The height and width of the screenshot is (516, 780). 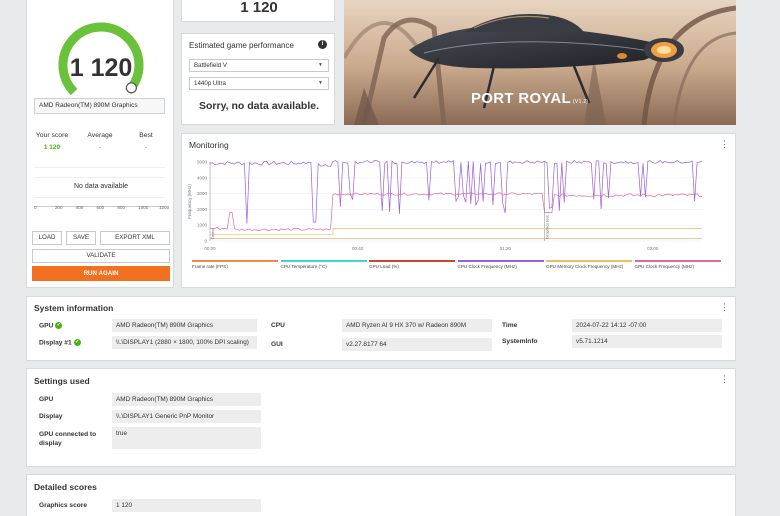 I want to click on histogram-area, so click(x=99, y=183).